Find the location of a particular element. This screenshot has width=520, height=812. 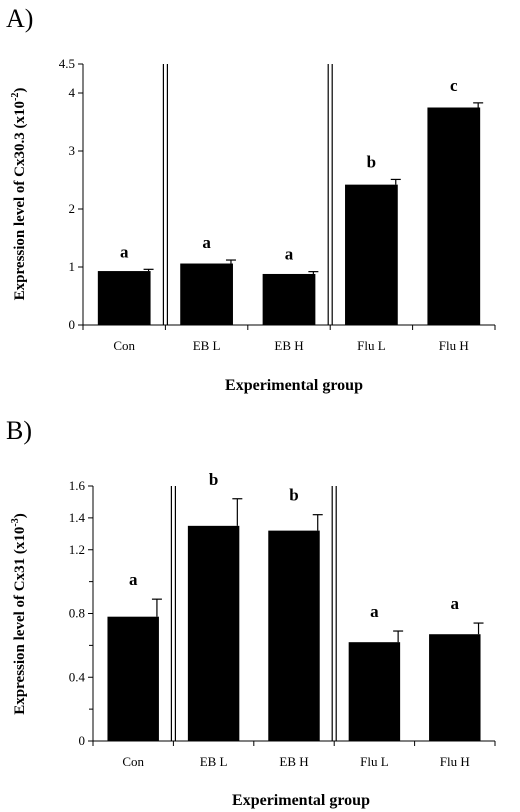

panel-b-y-axis-title-main: Expression level of Cx31 (x10 is located at coordinates (20, 621).